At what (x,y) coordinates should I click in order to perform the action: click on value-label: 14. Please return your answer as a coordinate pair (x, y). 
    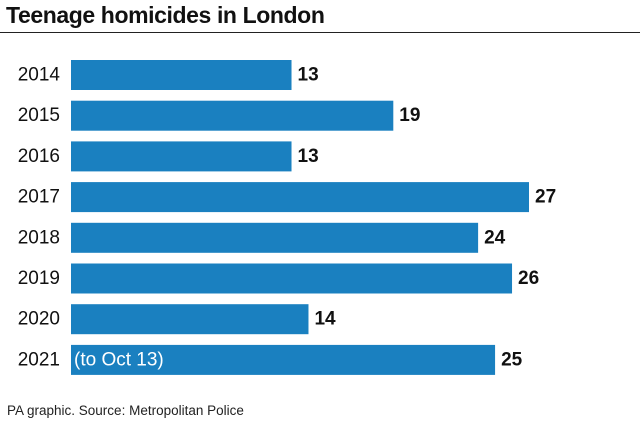
    Looking at the image, I should click on (325, 319).